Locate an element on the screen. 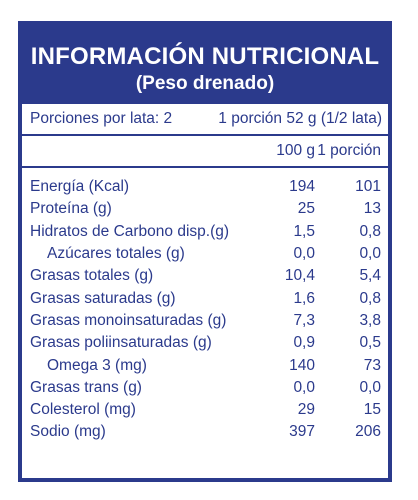  nutrient-row: Sodio (mg) 397 206 is located at coordinates (205, 432).